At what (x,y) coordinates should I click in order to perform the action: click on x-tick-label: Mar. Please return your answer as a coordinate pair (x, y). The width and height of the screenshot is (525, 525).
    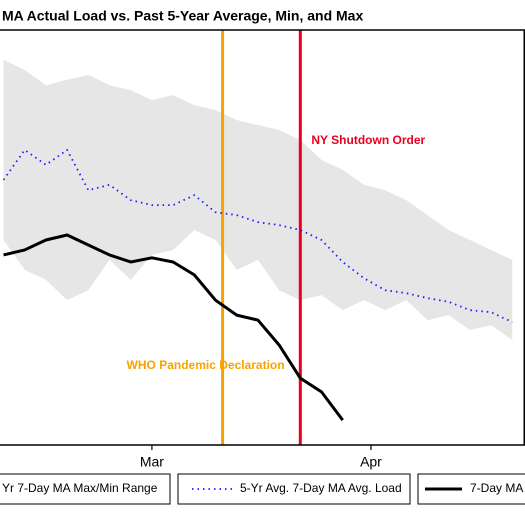
    Looking at the image, I should click on (152, 462).